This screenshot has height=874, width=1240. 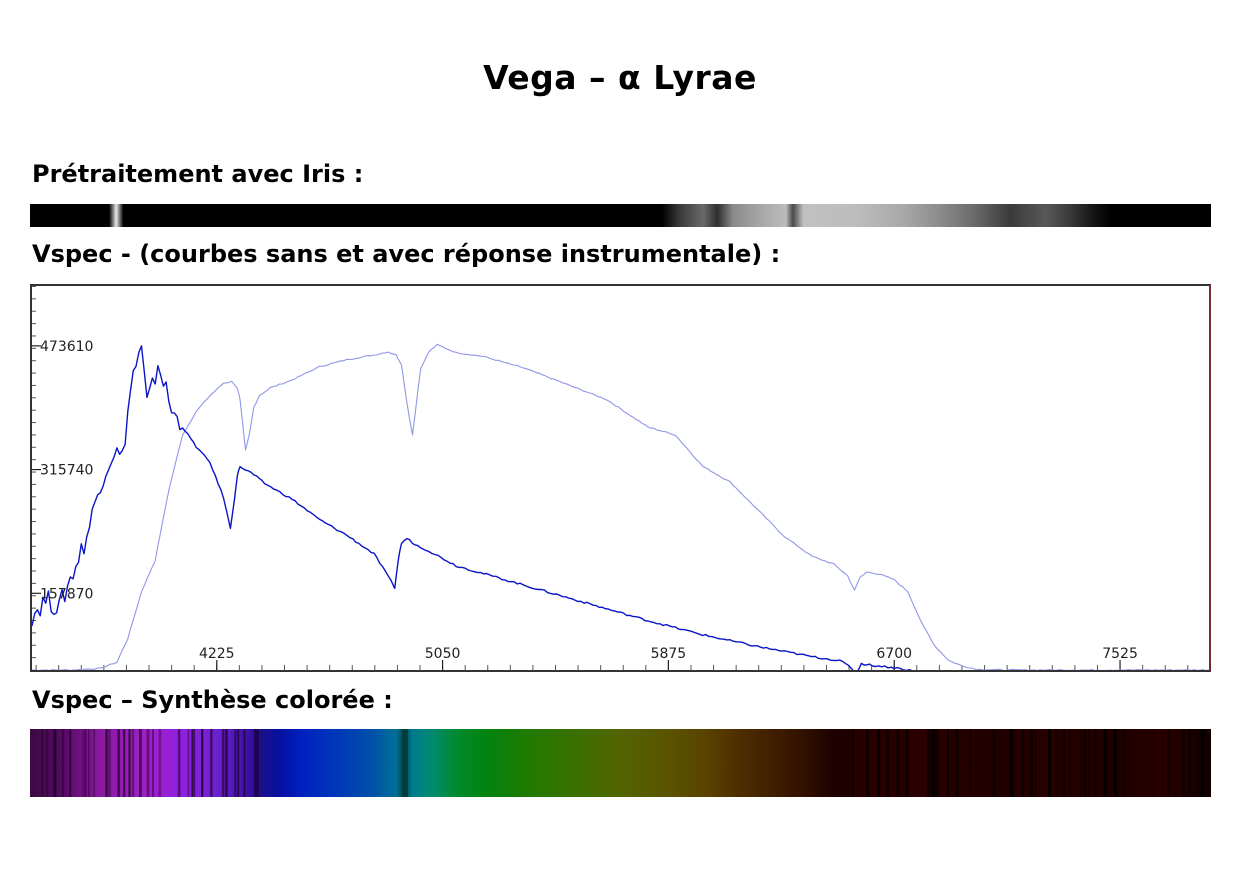 What do you see at coordinates (620, 215) in the screenshot?
I see `iris-spectrum-strip` at bounding box center [620, 215].